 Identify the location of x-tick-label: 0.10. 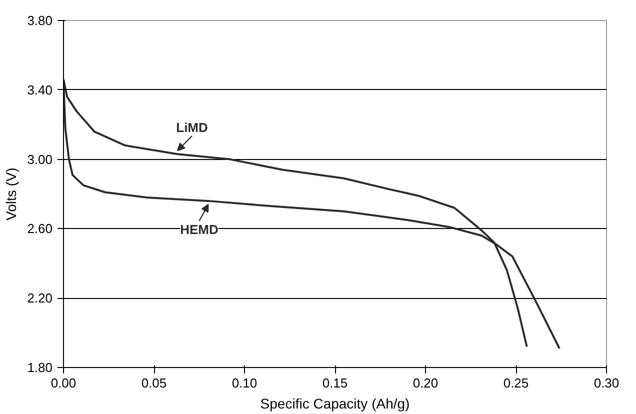
(245, 383).